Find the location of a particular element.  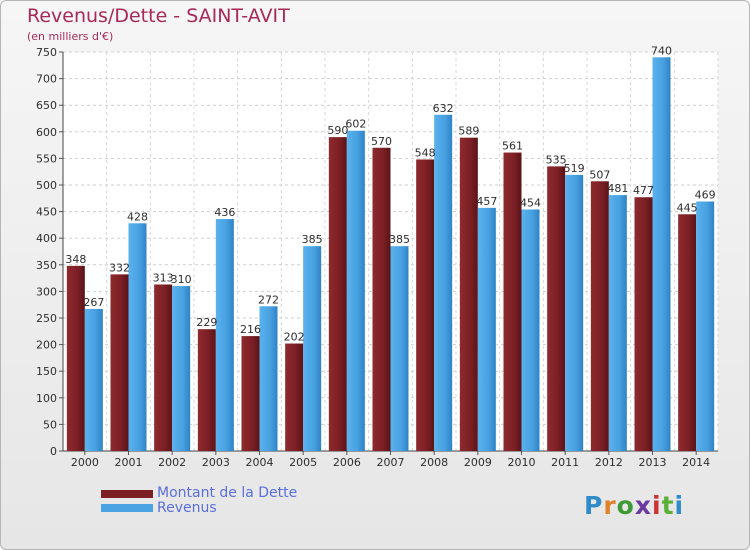

x-tick-label: 2001 is located at coordinates (129, 462).